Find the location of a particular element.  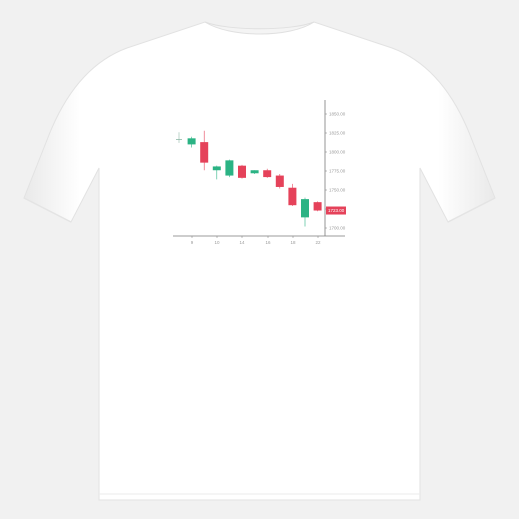

y-tick-label: 1775.00 is located at coordinates (337, 171).